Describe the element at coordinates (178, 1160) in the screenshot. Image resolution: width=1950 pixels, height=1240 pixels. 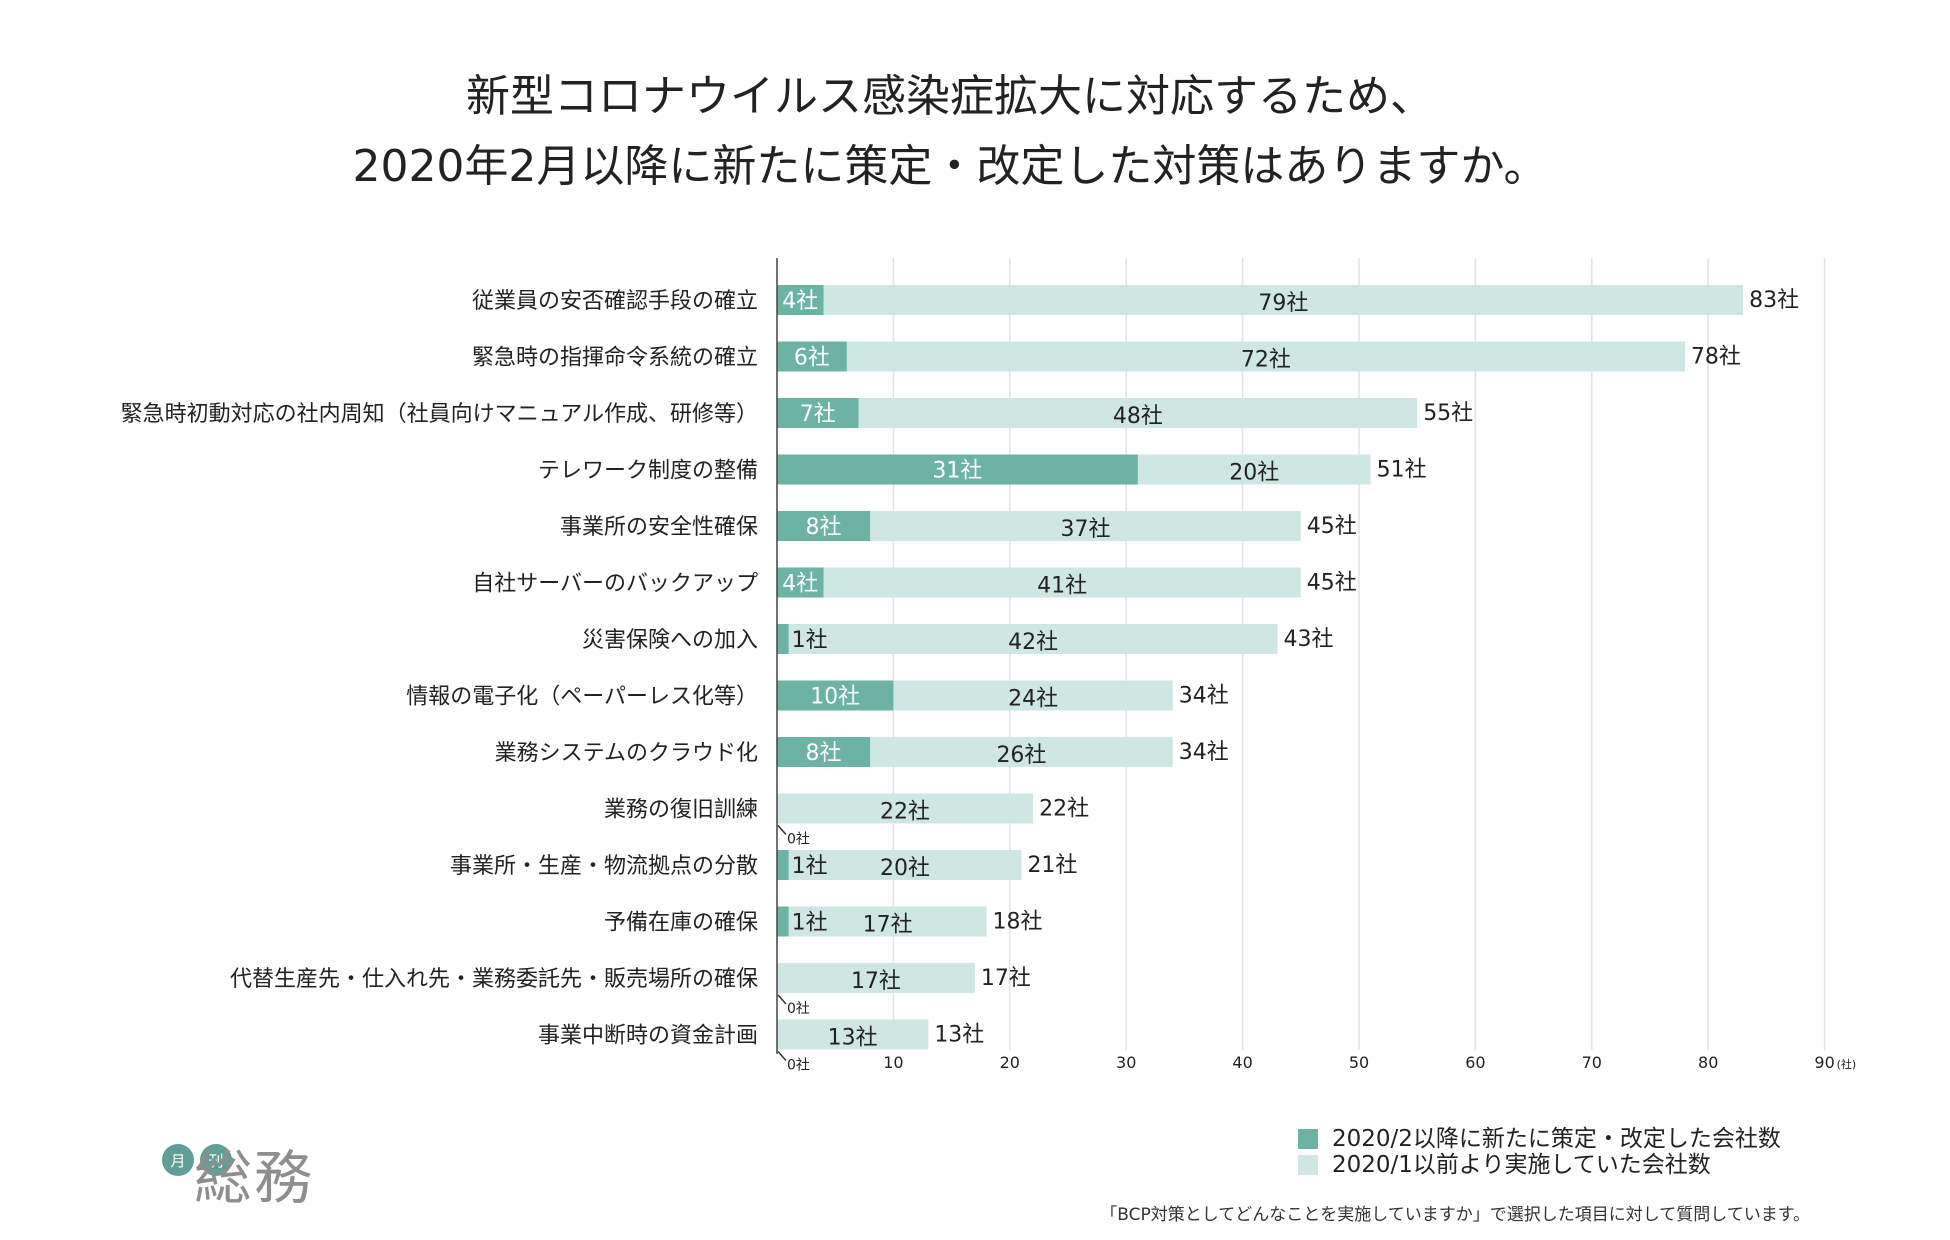
I see `logo-badge-month: 月` at that location.